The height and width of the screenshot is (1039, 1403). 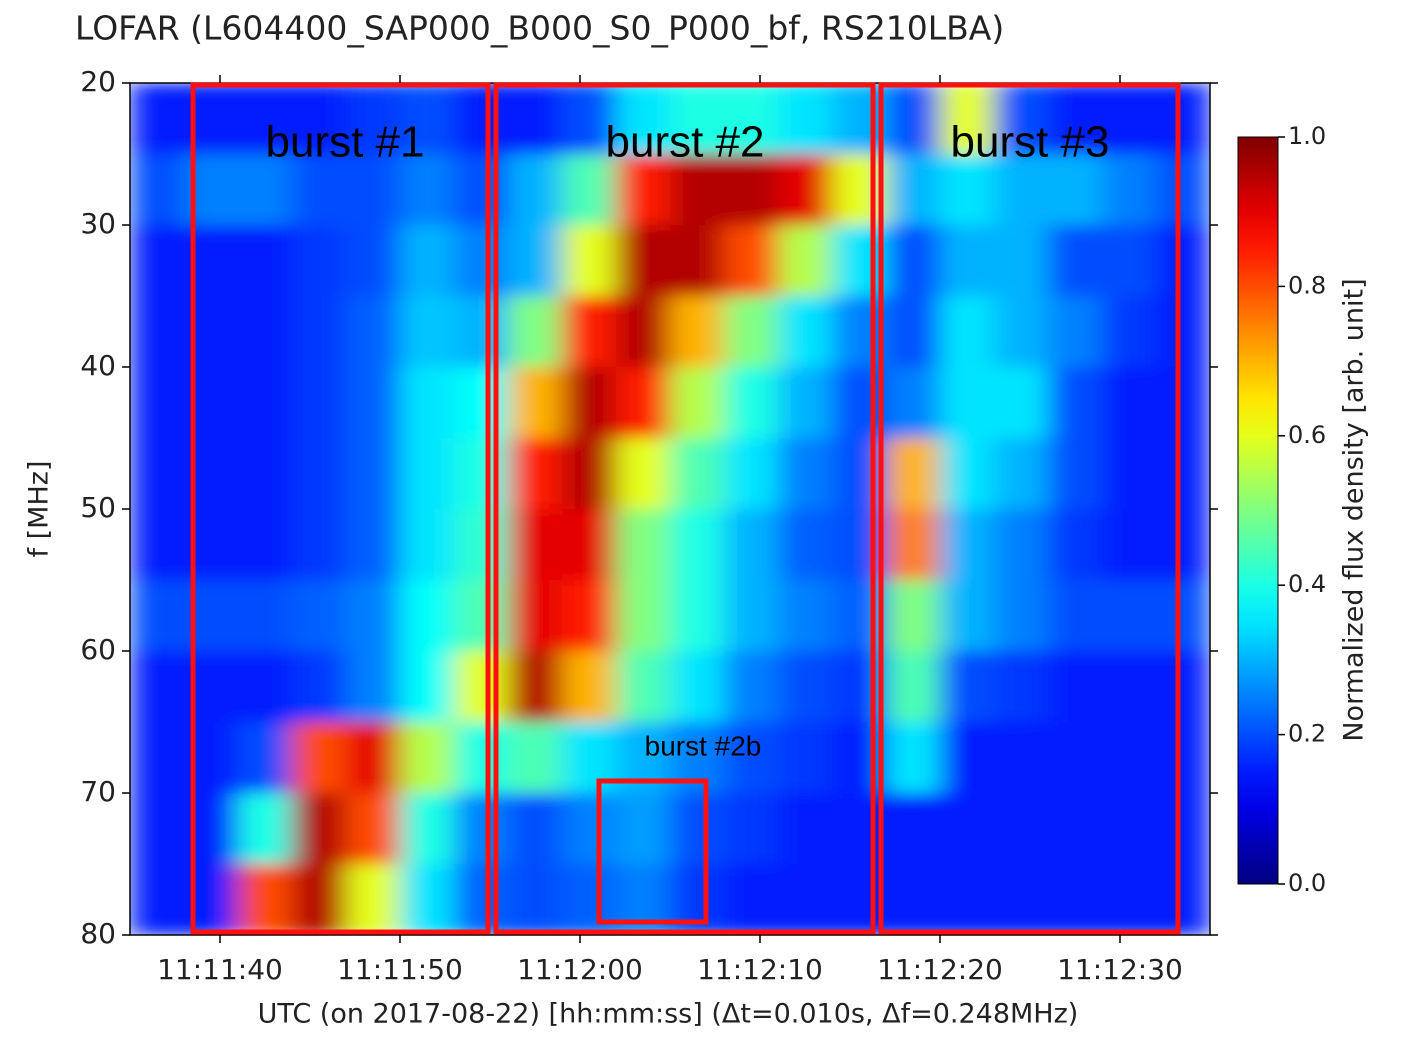 I want to click on colorbar, so click(x=1258, y=510).